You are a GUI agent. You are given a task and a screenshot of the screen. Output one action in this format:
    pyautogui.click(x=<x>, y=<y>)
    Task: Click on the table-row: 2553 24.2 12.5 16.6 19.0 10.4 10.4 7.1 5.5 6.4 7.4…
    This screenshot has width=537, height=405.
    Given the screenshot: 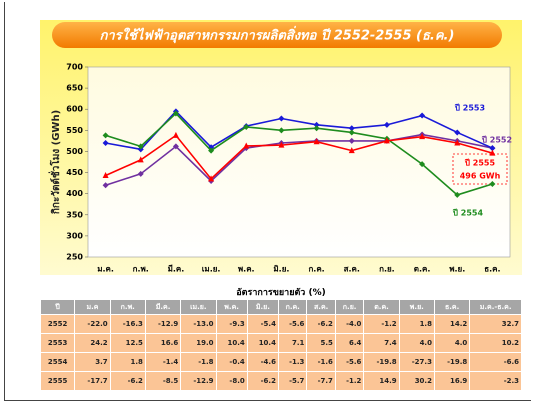 What is the action you would take?
    pyautogui.click(x=280, y=343)
    